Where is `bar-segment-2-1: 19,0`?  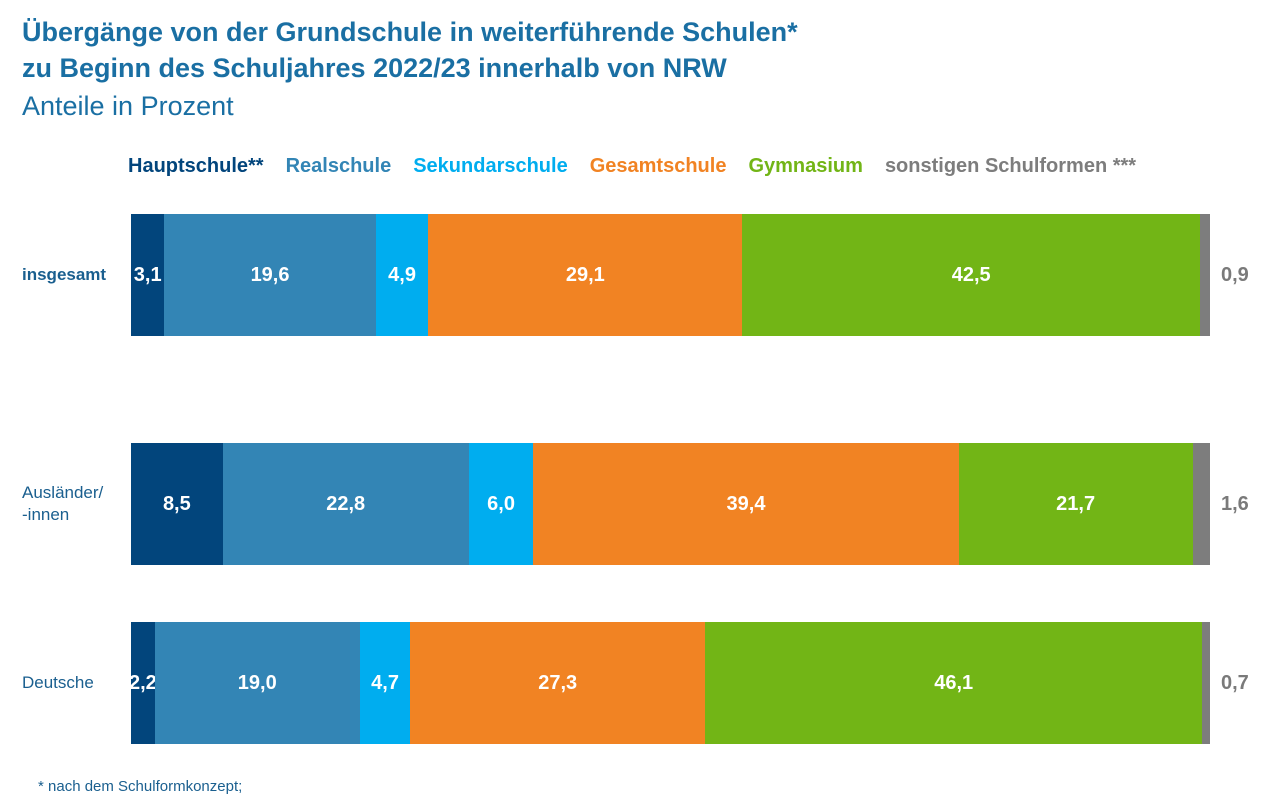
bar-segment-2-1: 19,0 is located at coordinates (257, 683).